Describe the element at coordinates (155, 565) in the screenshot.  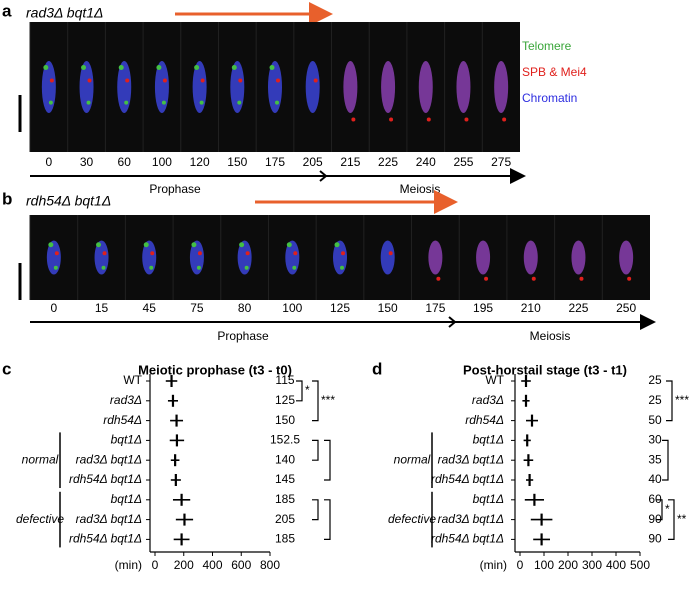
I see `x-tick-label: 0` at that location.